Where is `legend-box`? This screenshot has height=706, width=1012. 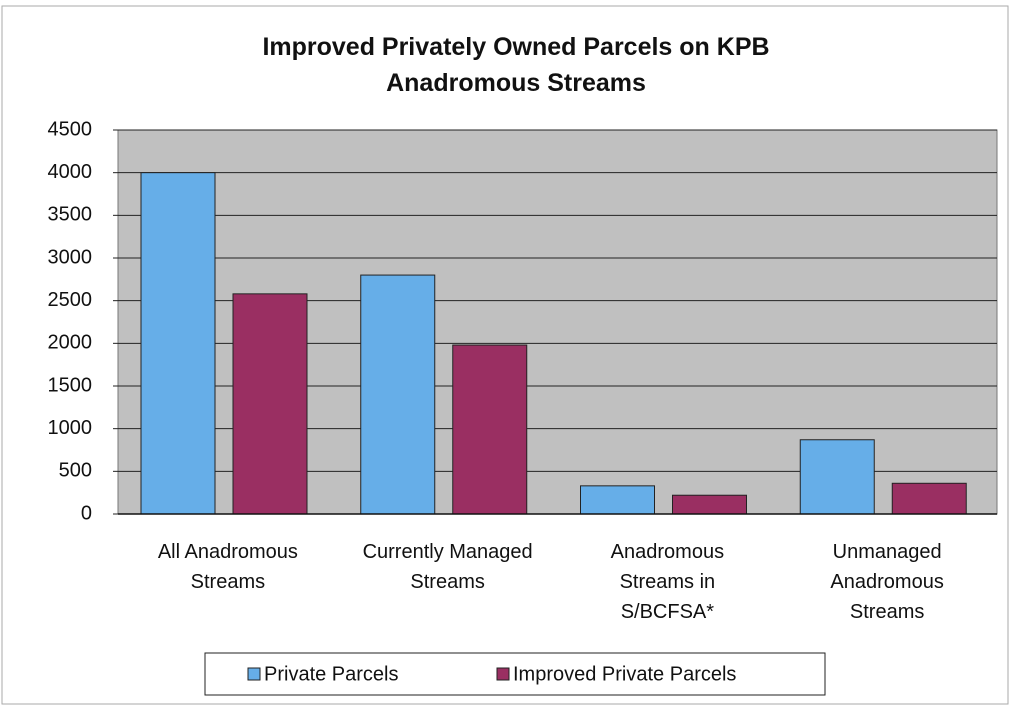
legend-box is located at coordinates (515, 674).